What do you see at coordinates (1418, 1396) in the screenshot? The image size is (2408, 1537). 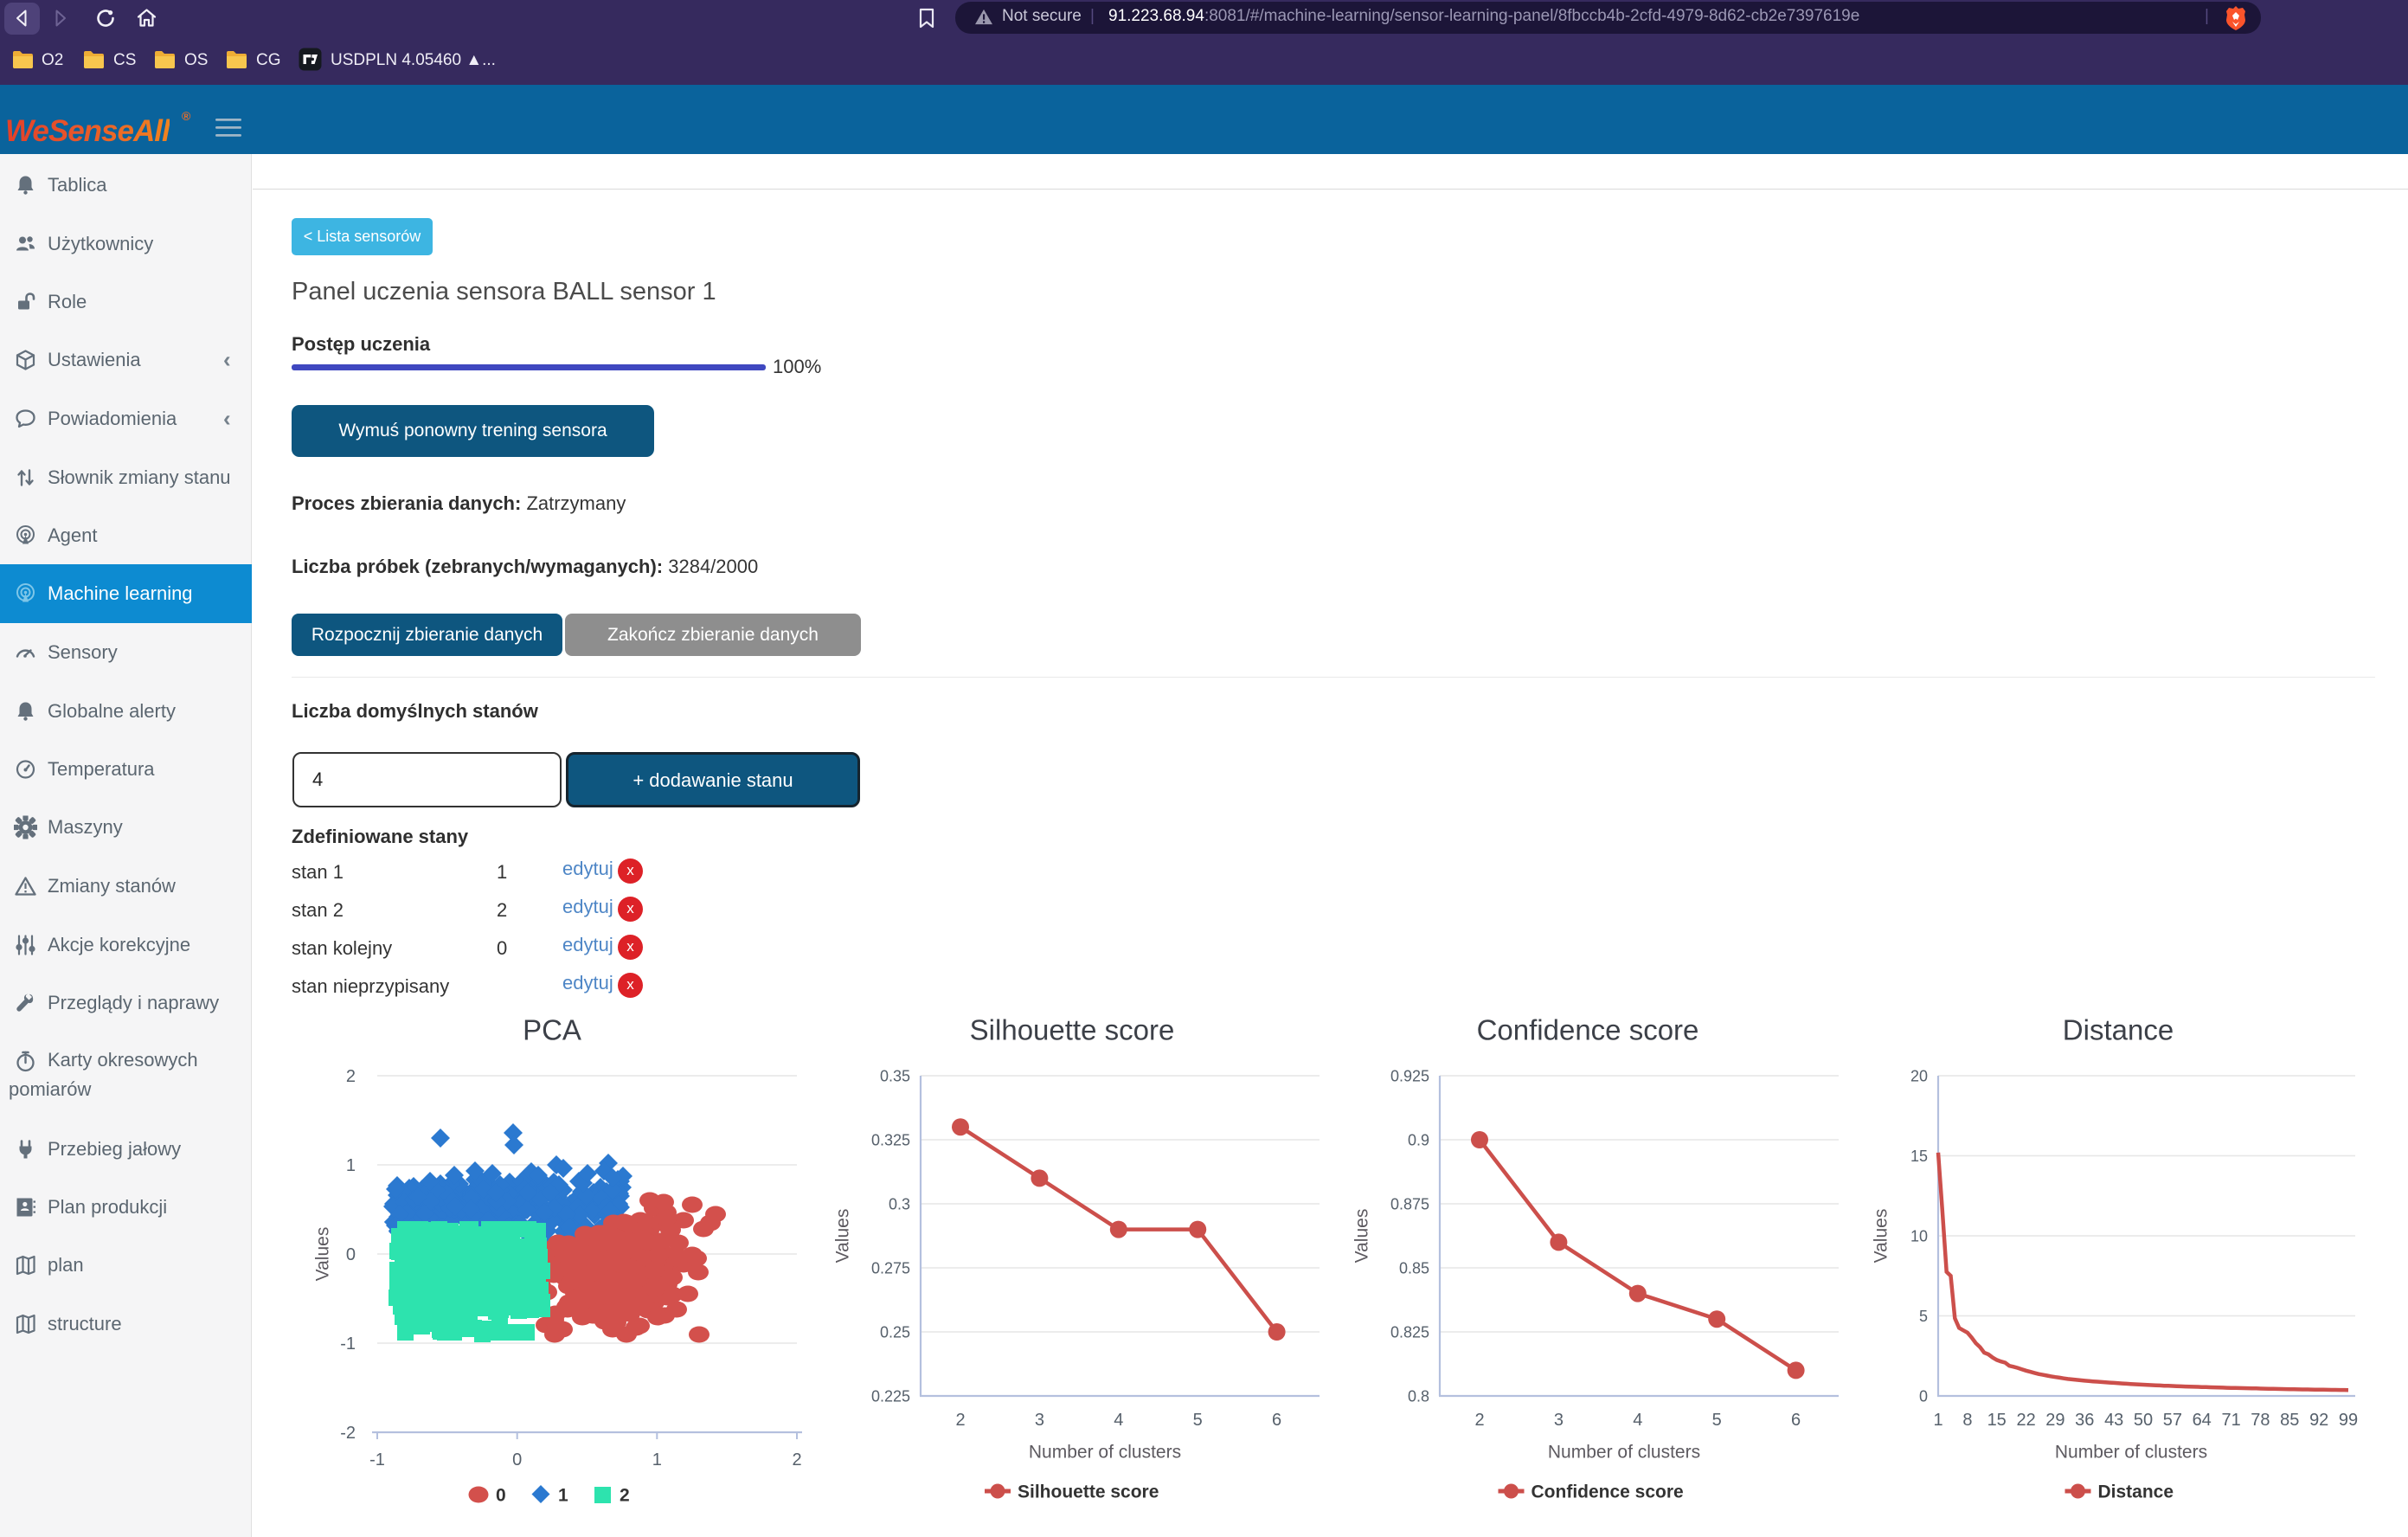 I see `svg-text: 0.8` at bounding box center [1418, 1396].